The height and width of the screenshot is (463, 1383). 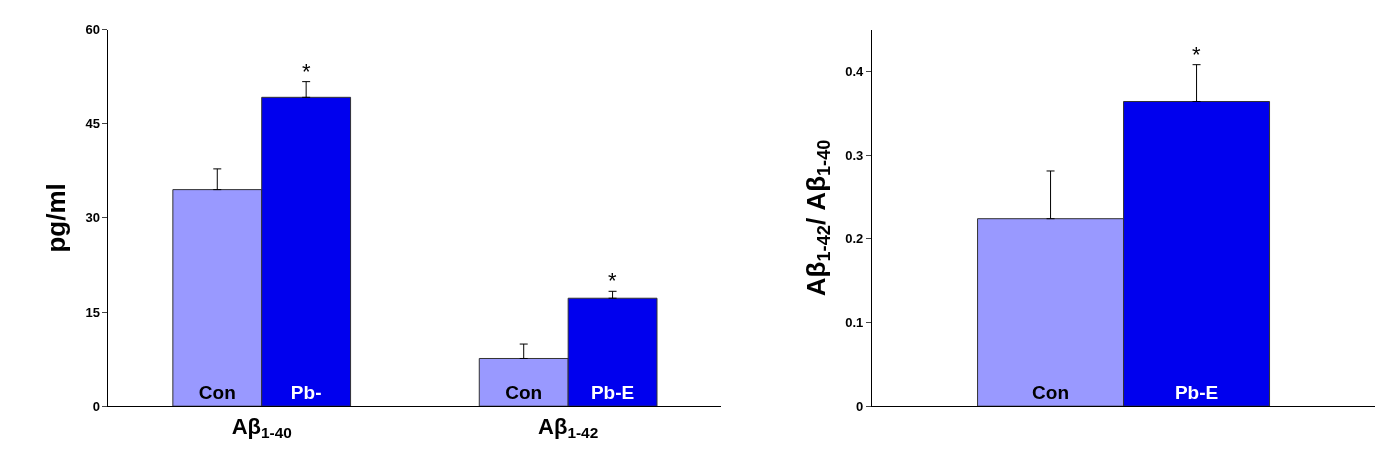 I want to click on y-tick-label: 0.1, so click(x=854, y=323).